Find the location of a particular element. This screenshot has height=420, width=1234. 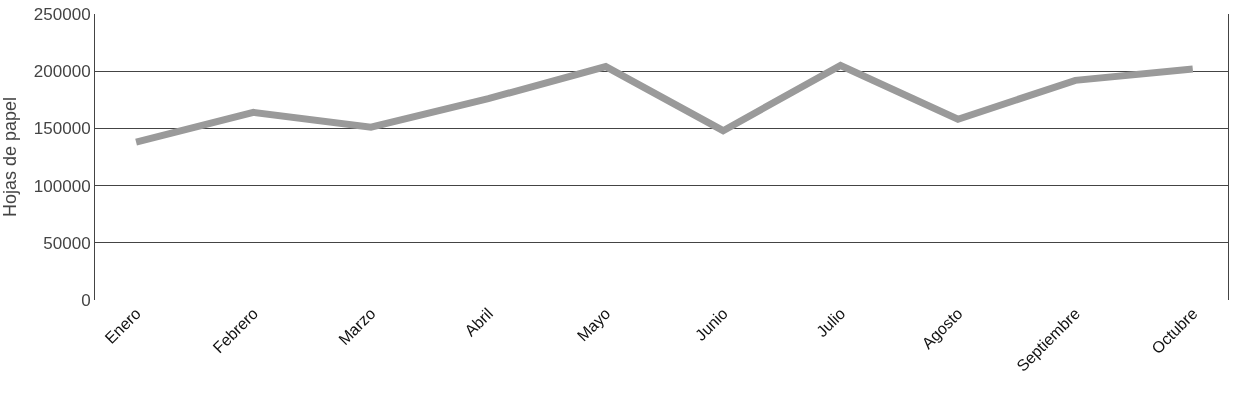

y-axis-title: Hojas de papel is located at coordinates (10, 157).